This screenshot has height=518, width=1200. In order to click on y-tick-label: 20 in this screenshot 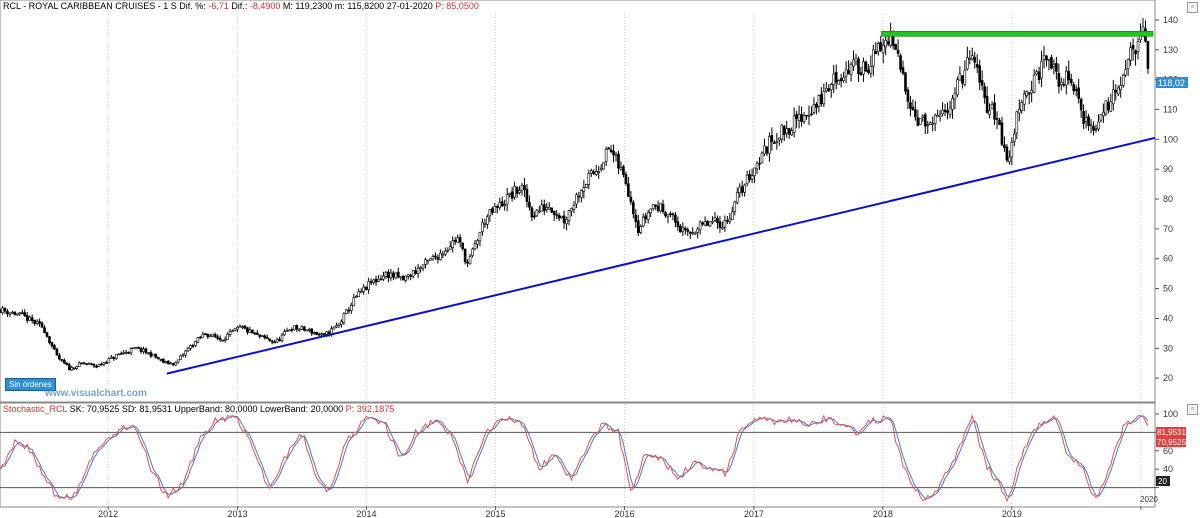, I will do `click(1168, 378)`.